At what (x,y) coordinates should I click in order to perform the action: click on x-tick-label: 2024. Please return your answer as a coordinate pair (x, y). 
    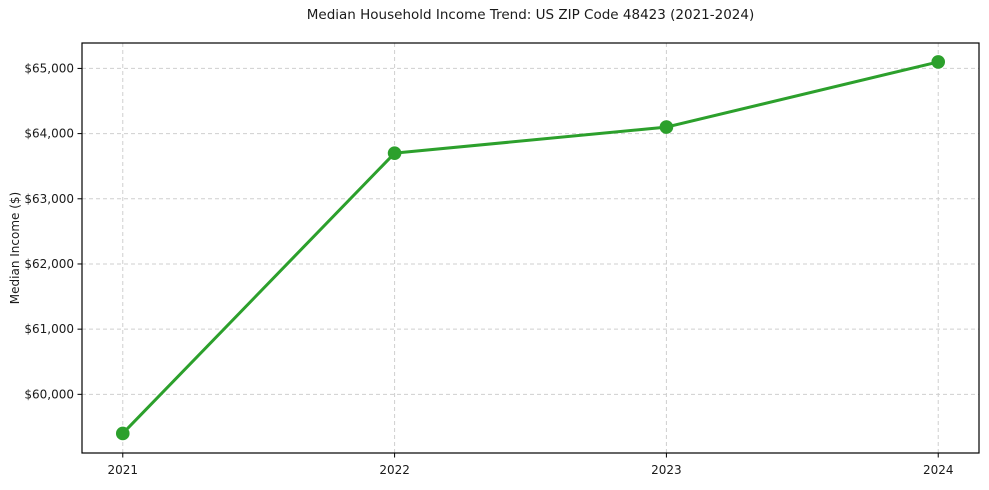
    Looking at the image, I should click on (938, 470).